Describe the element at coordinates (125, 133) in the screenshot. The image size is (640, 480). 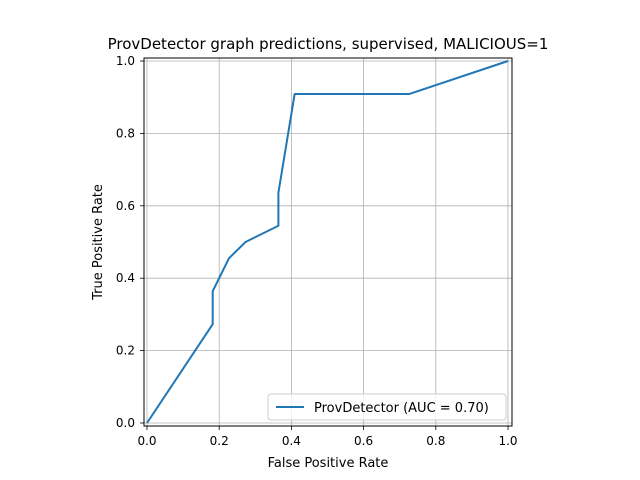
I see `y-tick-label: 0.8` at that location.